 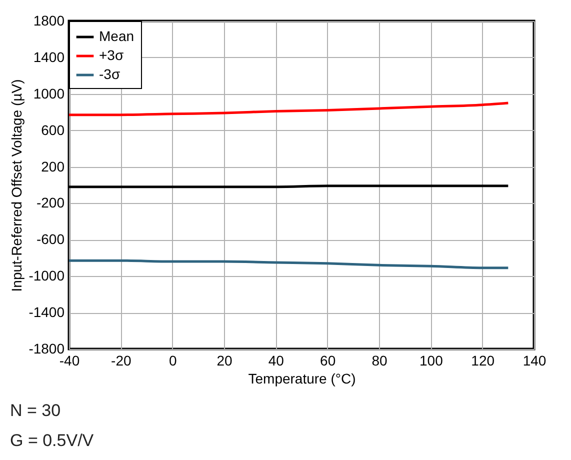 What do you see at coordinates (121, 360) in the screenshot?
I see `x-tick-label: -20` at bounding box center [121, 360].